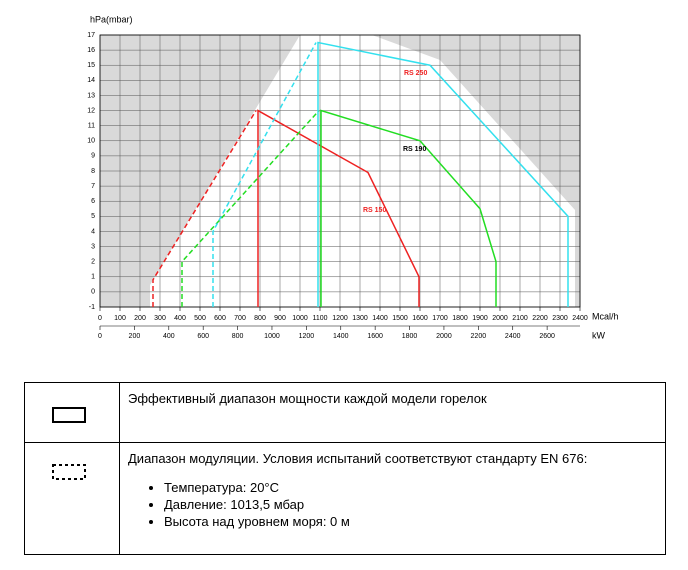  What do you see at coordinates (91, 80) in the screenshot?
I see `y-tick-label: 14` at bounding box center [91, 80].